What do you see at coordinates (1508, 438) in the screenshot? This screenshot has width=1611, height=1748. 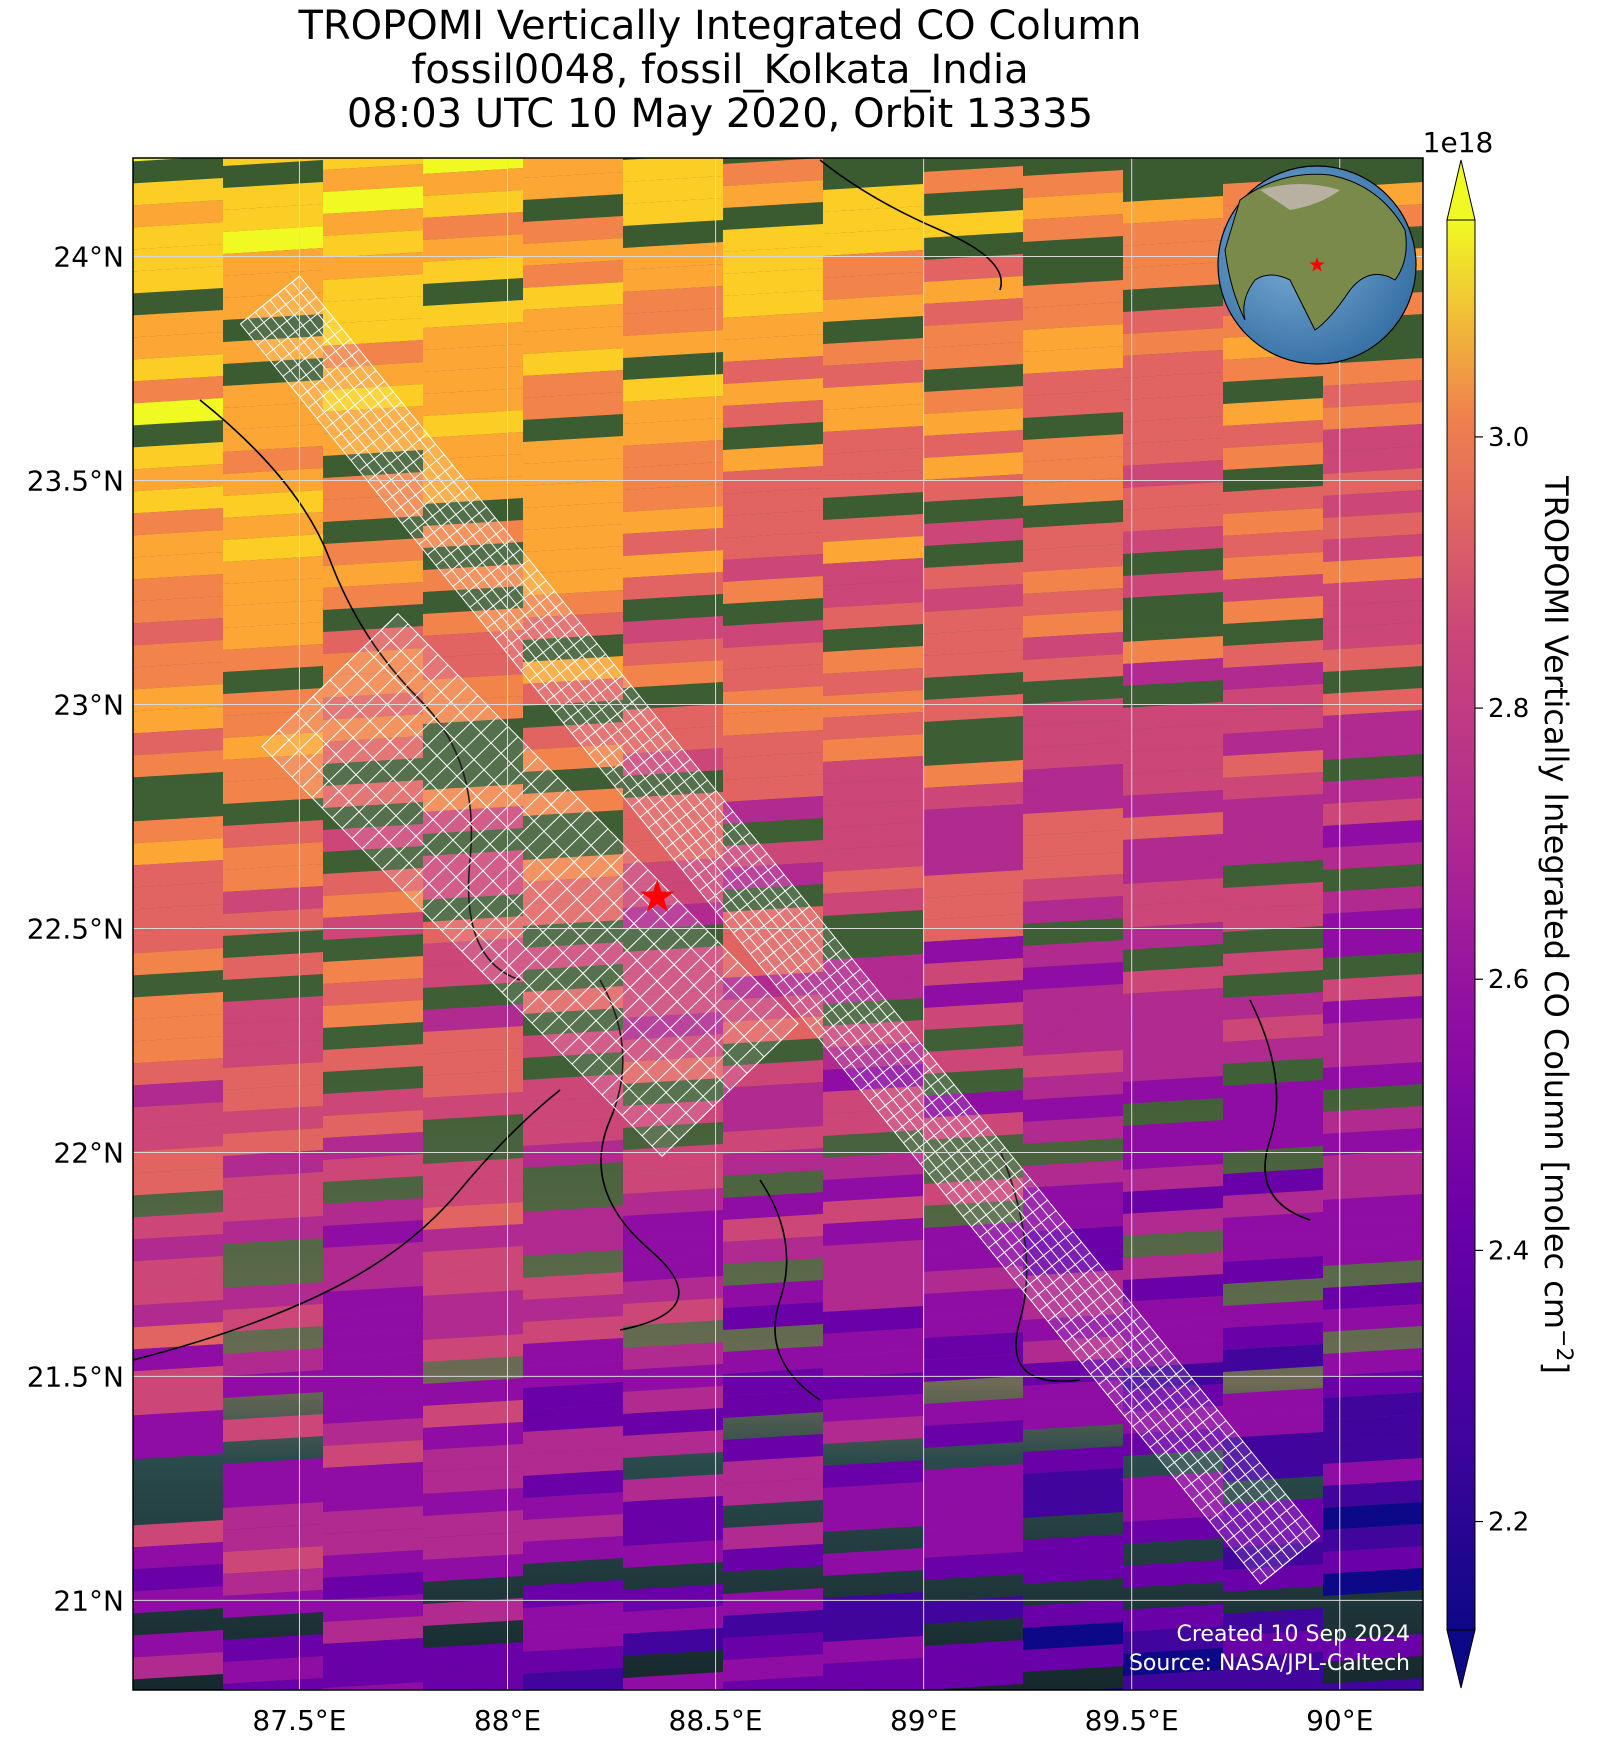 I see `colorbar-tick-label: 3.0` at bounding box center [1508, 438].